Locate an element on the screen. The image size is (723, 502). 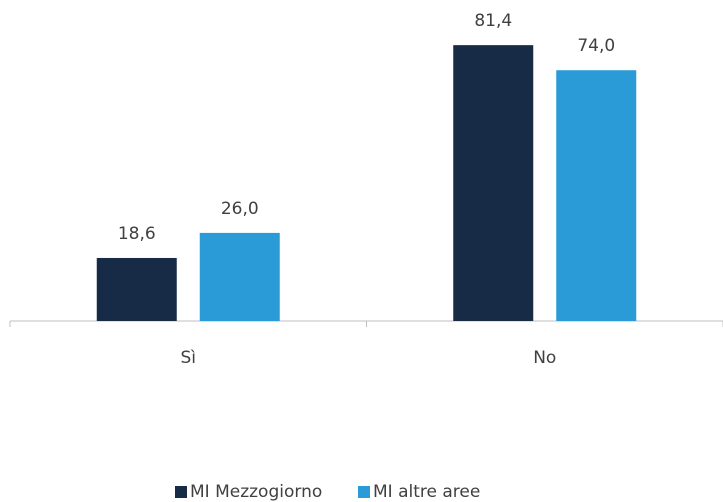
data-label: 74,0 is located at coordinates (596, 46).